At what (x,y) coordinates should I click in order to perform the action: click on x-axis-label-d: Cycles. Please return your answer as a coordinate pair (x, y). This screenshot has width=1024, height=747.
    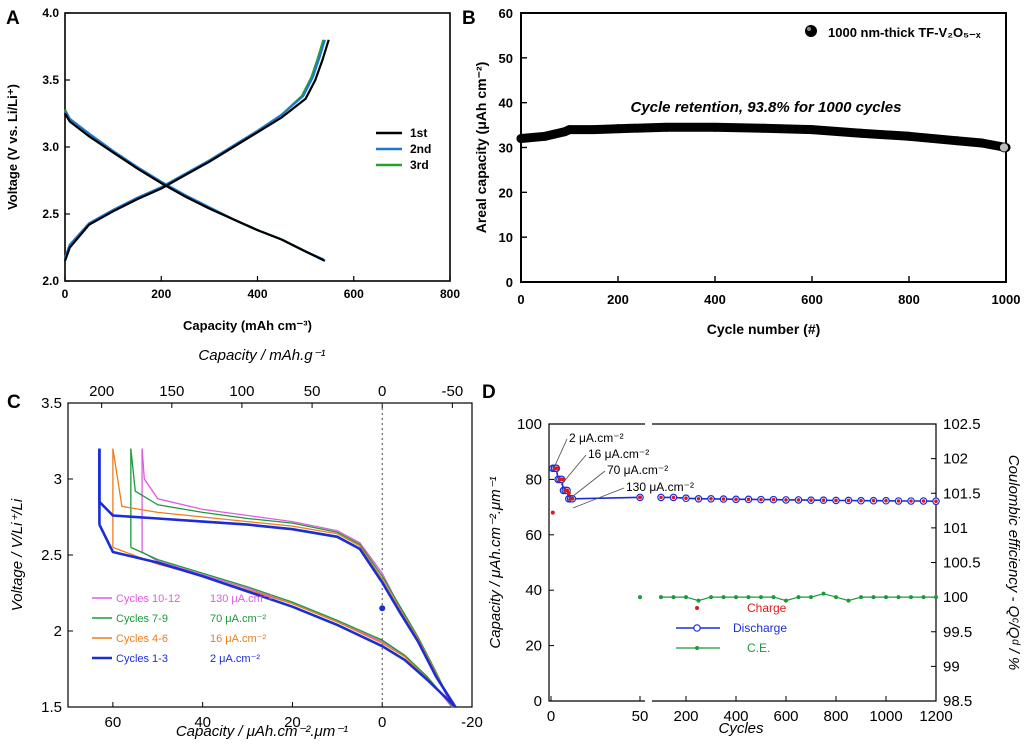
    Looking at the image, I should click on (741, 728).